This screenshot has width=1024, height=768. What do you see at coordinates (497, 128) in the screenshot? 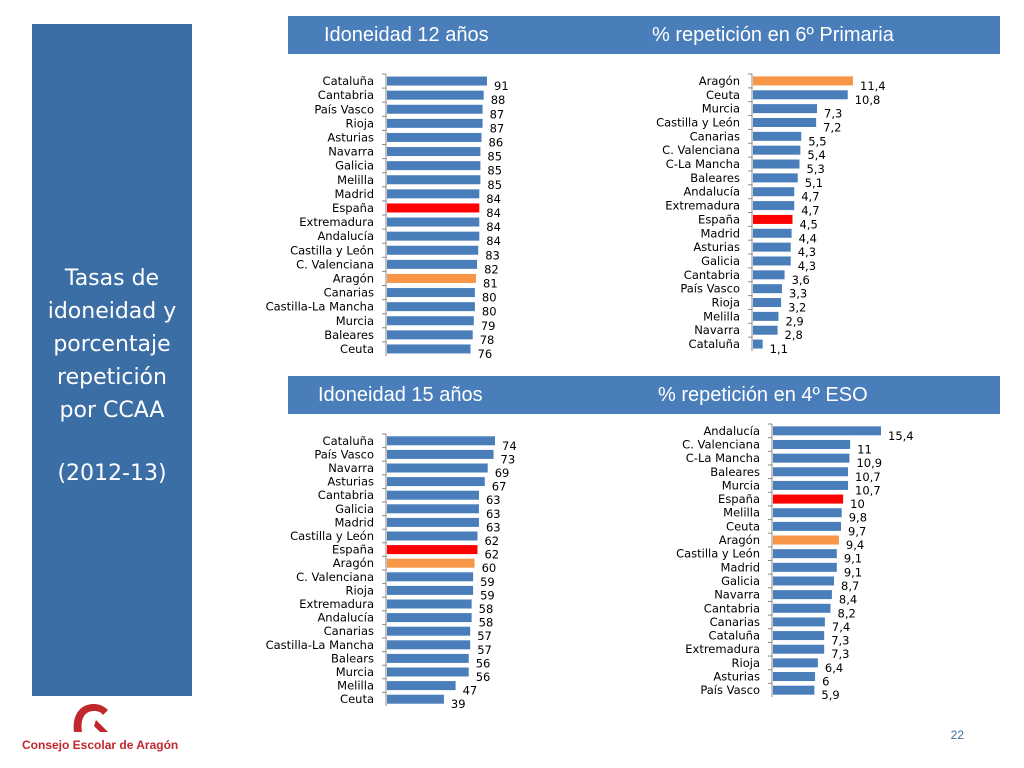
I see `data-label: 87` at bounding box center [497, 128].